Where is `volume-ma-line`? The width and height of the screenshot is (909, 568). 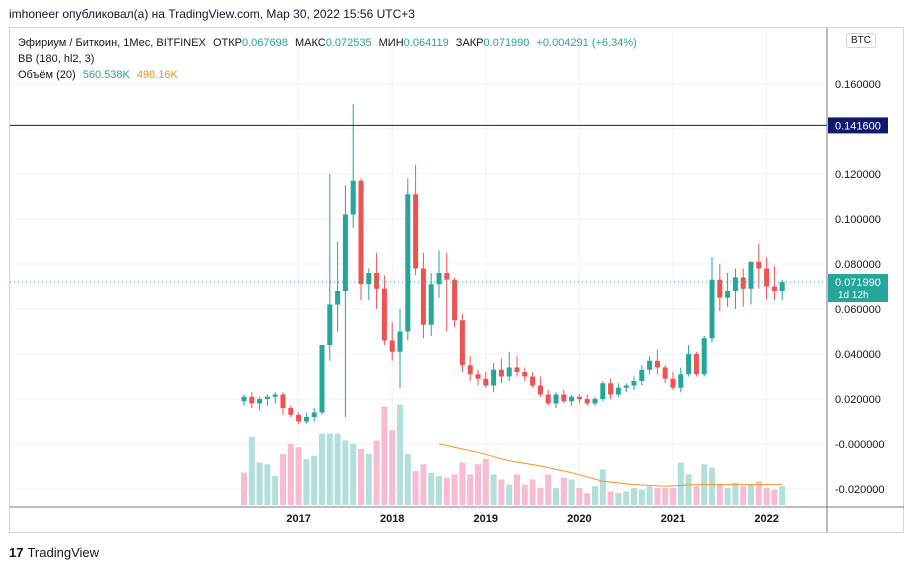
volume-ma-line is located at coordinates (610, 465).